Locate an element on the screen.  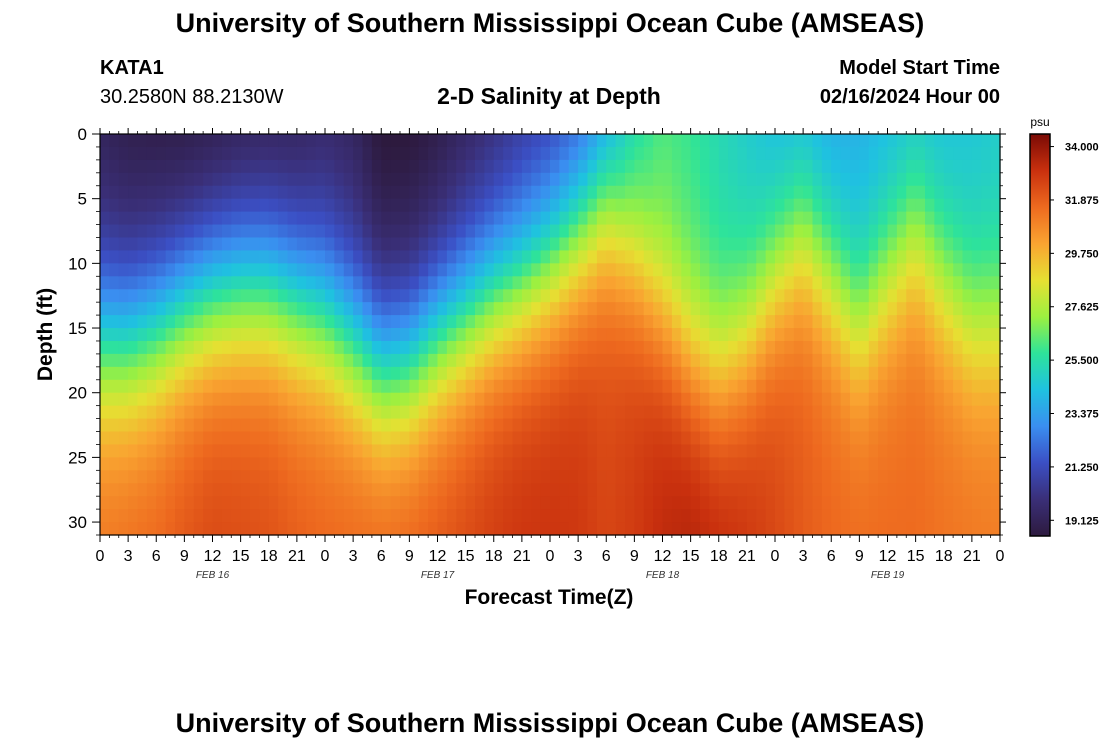
x-tick-label: 3 is located at coordinates (578, 556).